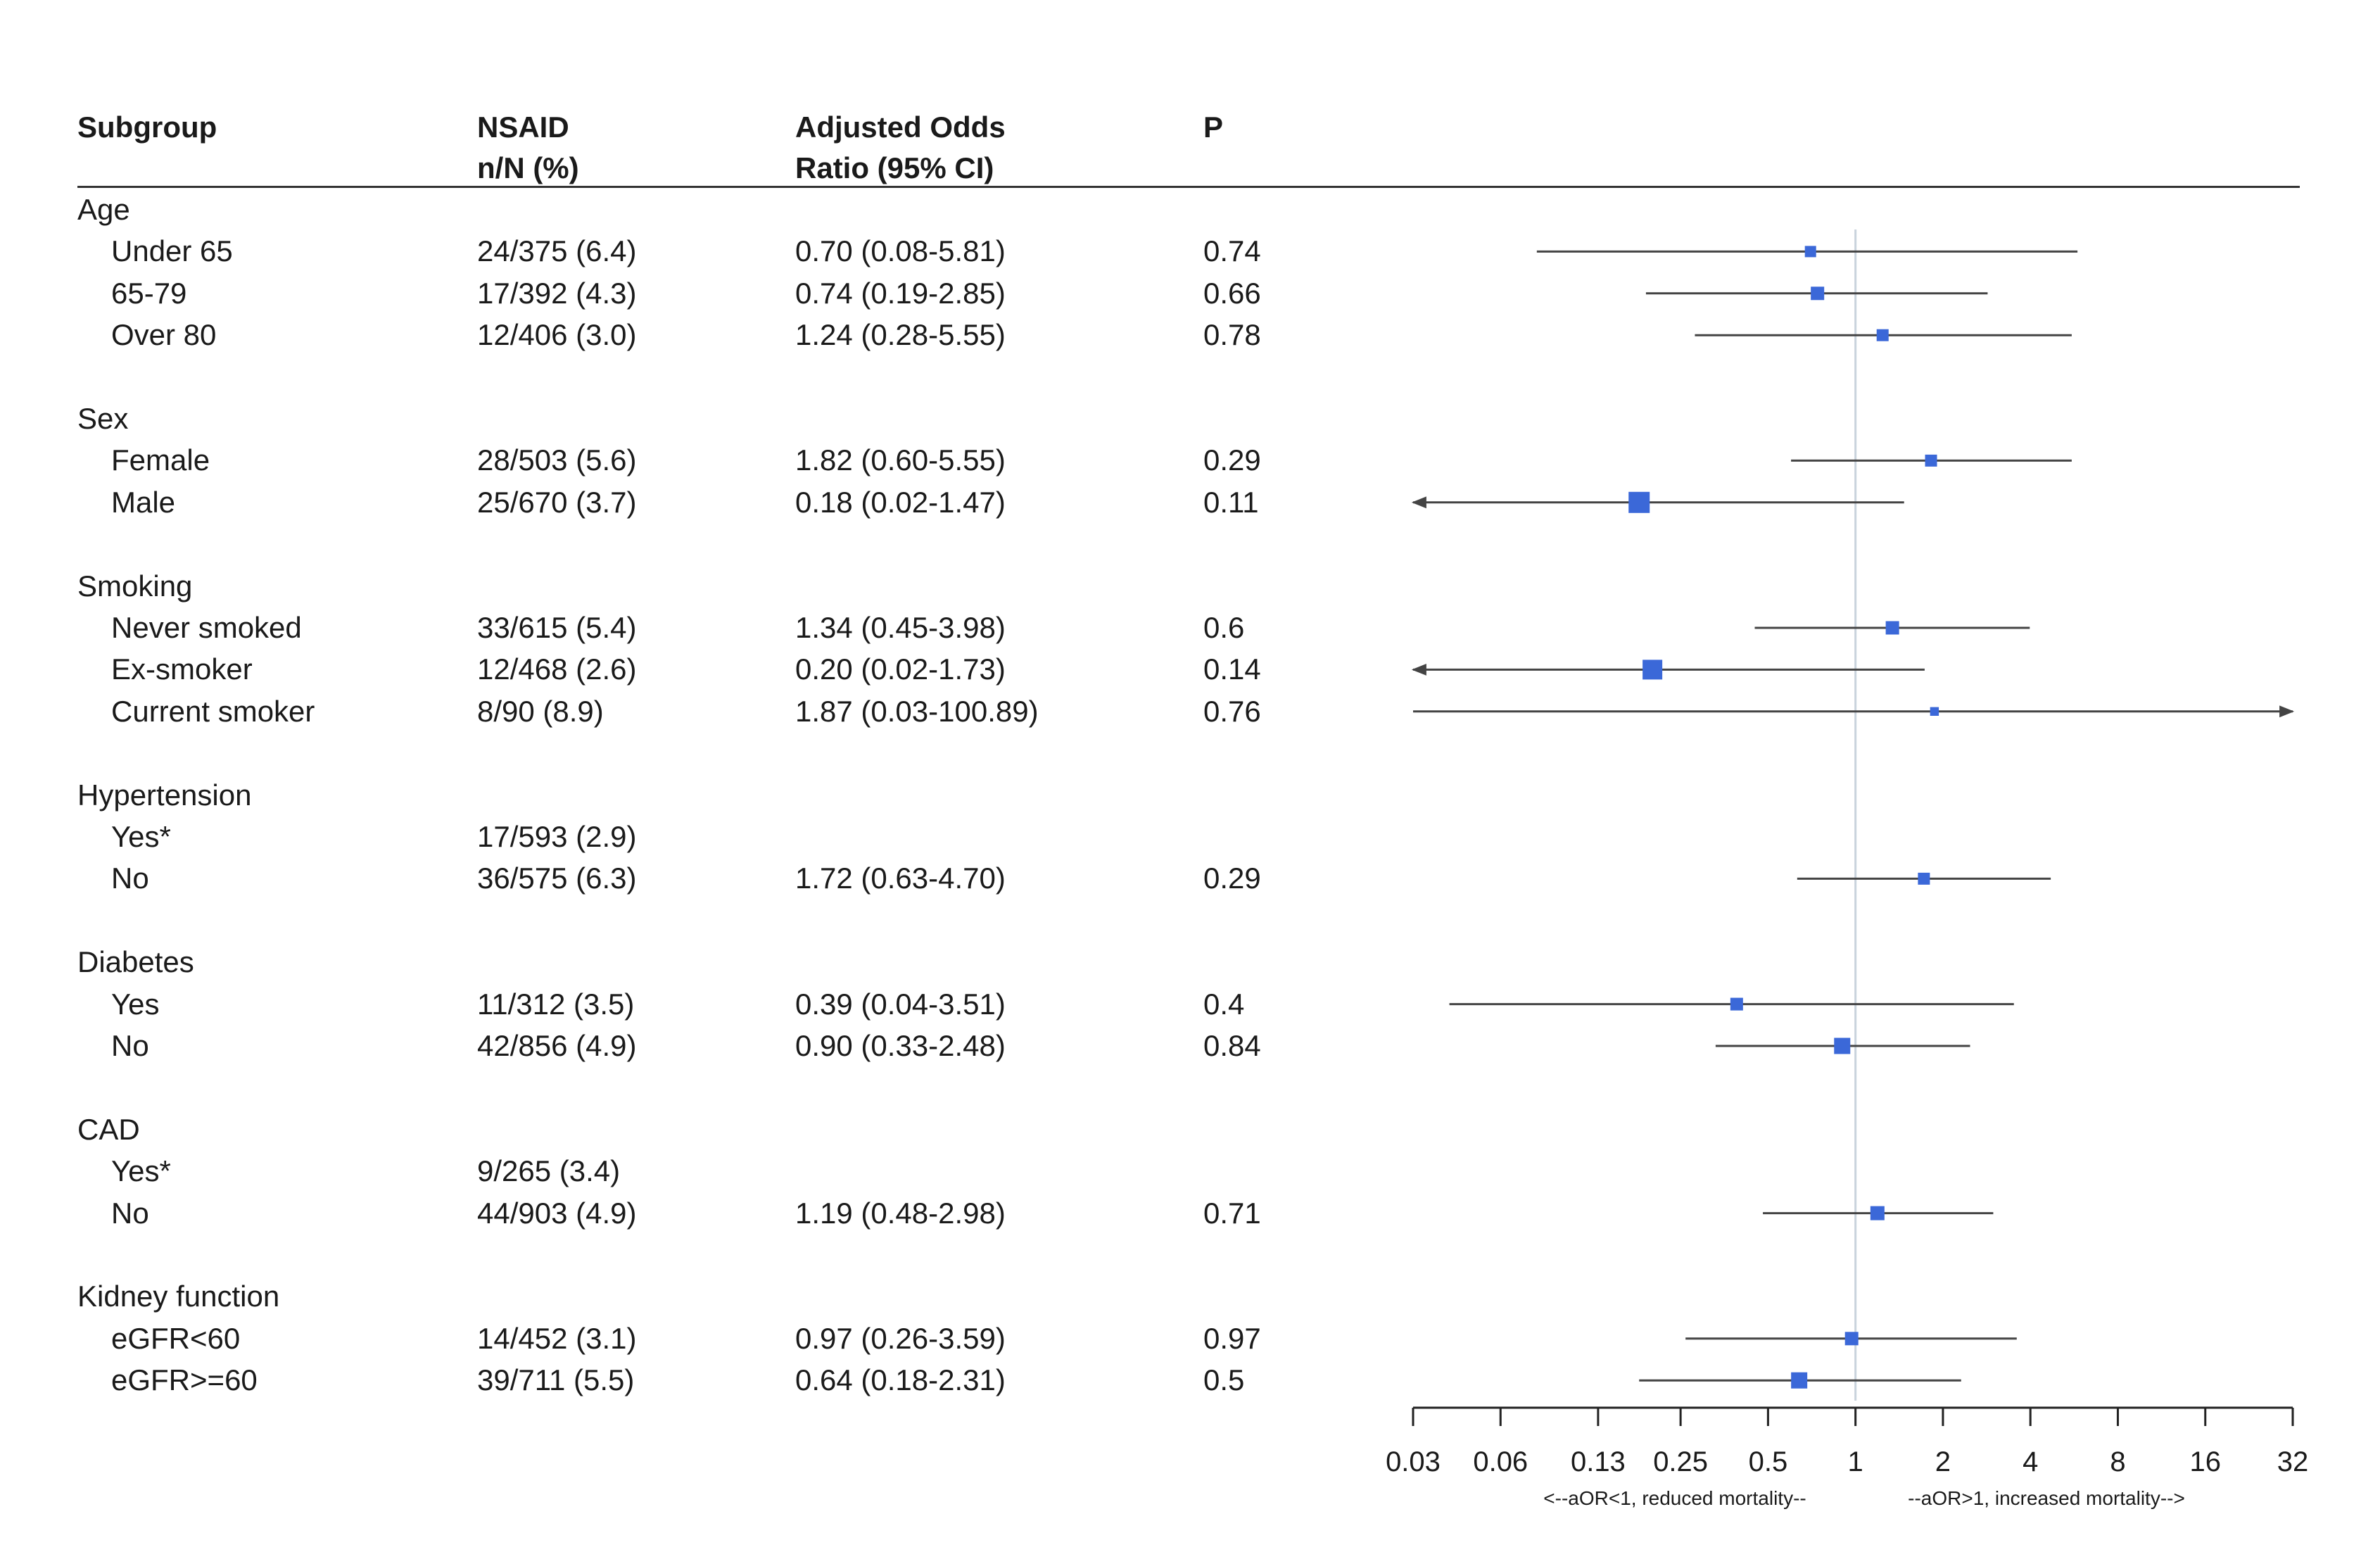 Image resolution: width=2380 pixels, height=1552 pixels. What do you see at coordinates (1855, 1461) in the screenshot?
I see `x-tick-label: 1` at bounding box center [1855, 1461].